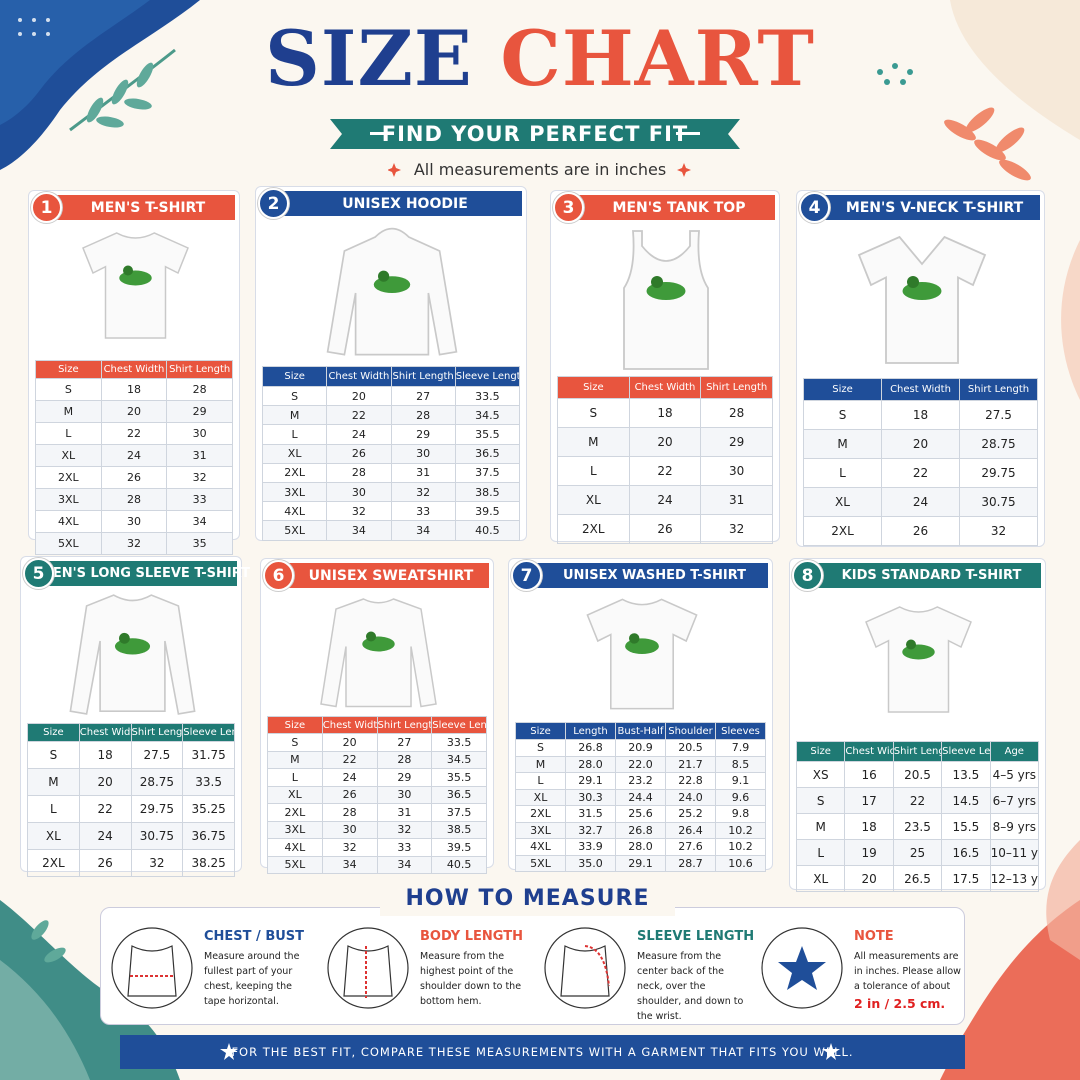 This screenshot has width=1080, height=1080. Describe the element at coordinates (665, 500) in the screenshot. I see `table-cell: 24` at that location.